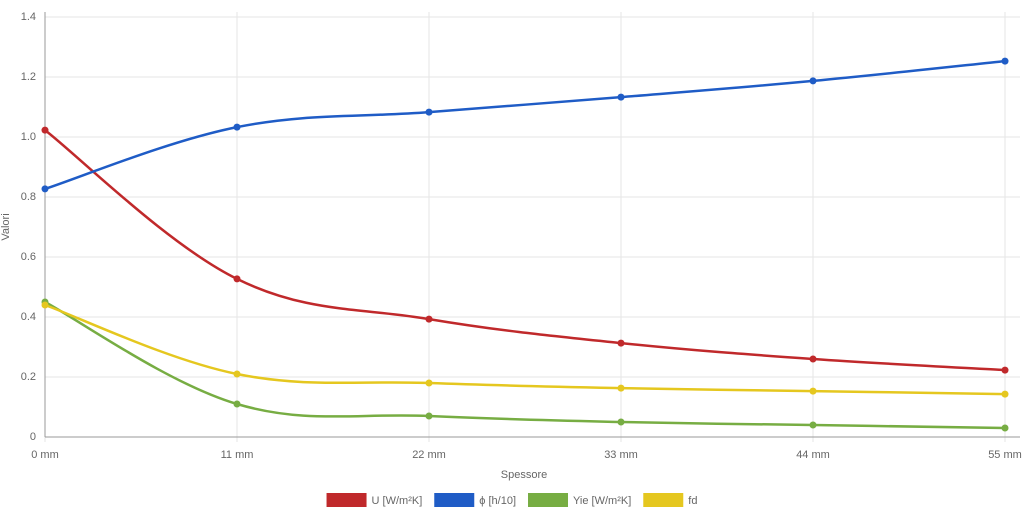 The image size is (1024, 512). What do you see at coordinates (28, 137) in the screenshot?
I see `y-tick-label: 1.0` at bounding box center [28, 137].